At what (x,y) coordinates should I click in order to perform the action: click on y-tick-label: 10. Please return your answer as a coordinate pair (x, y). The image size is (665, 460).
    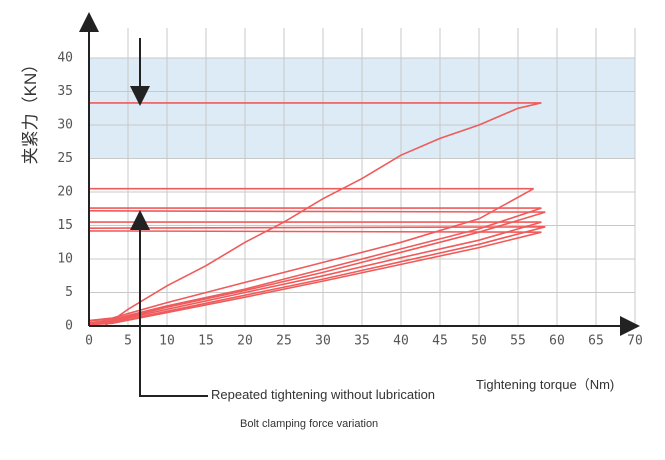
    Looking at the image, I should click on (65, 259).